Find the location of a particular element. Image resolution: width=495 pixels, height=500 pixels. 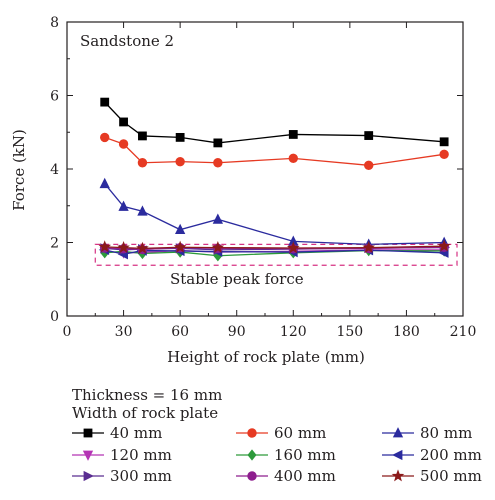

x-tick-label: 150 is located at coordinates (349, 332).